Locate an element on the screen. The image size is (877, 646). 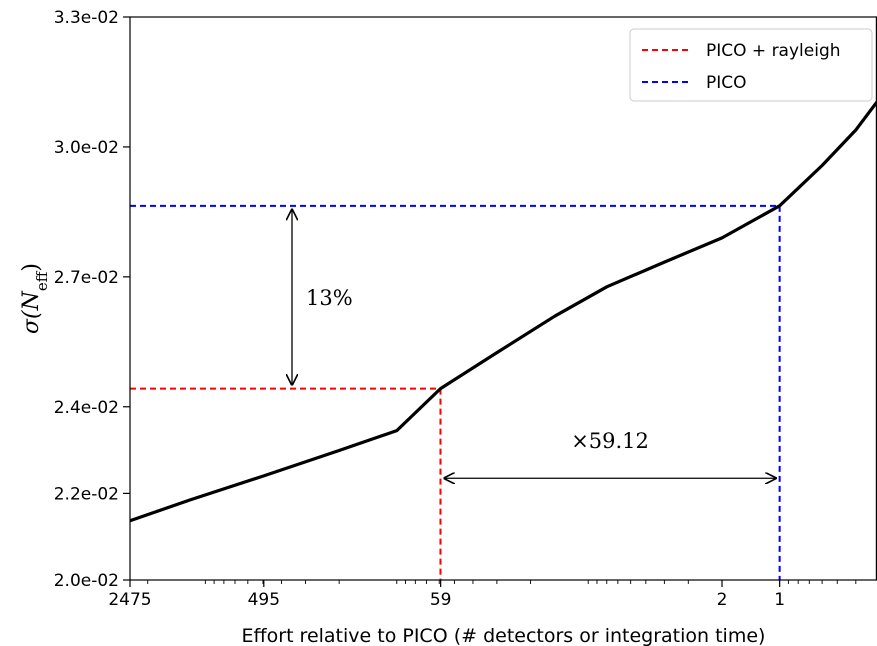
y-axis-label-sub: eff is located at coordinates (42, 280).